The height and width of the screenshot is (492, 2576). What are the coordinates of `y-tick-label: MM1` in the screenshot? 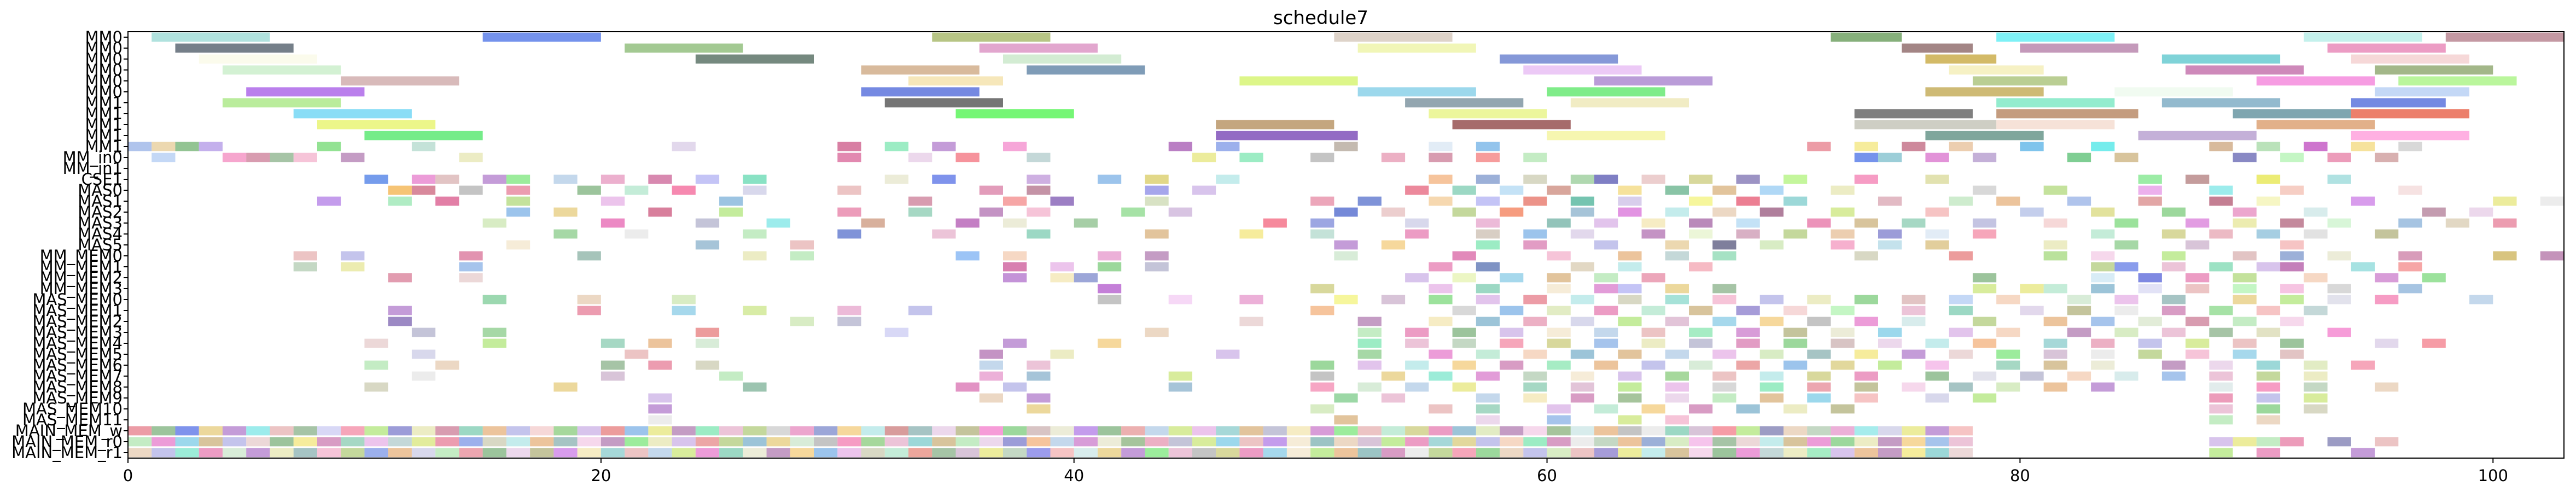 It's located at (104, 113).